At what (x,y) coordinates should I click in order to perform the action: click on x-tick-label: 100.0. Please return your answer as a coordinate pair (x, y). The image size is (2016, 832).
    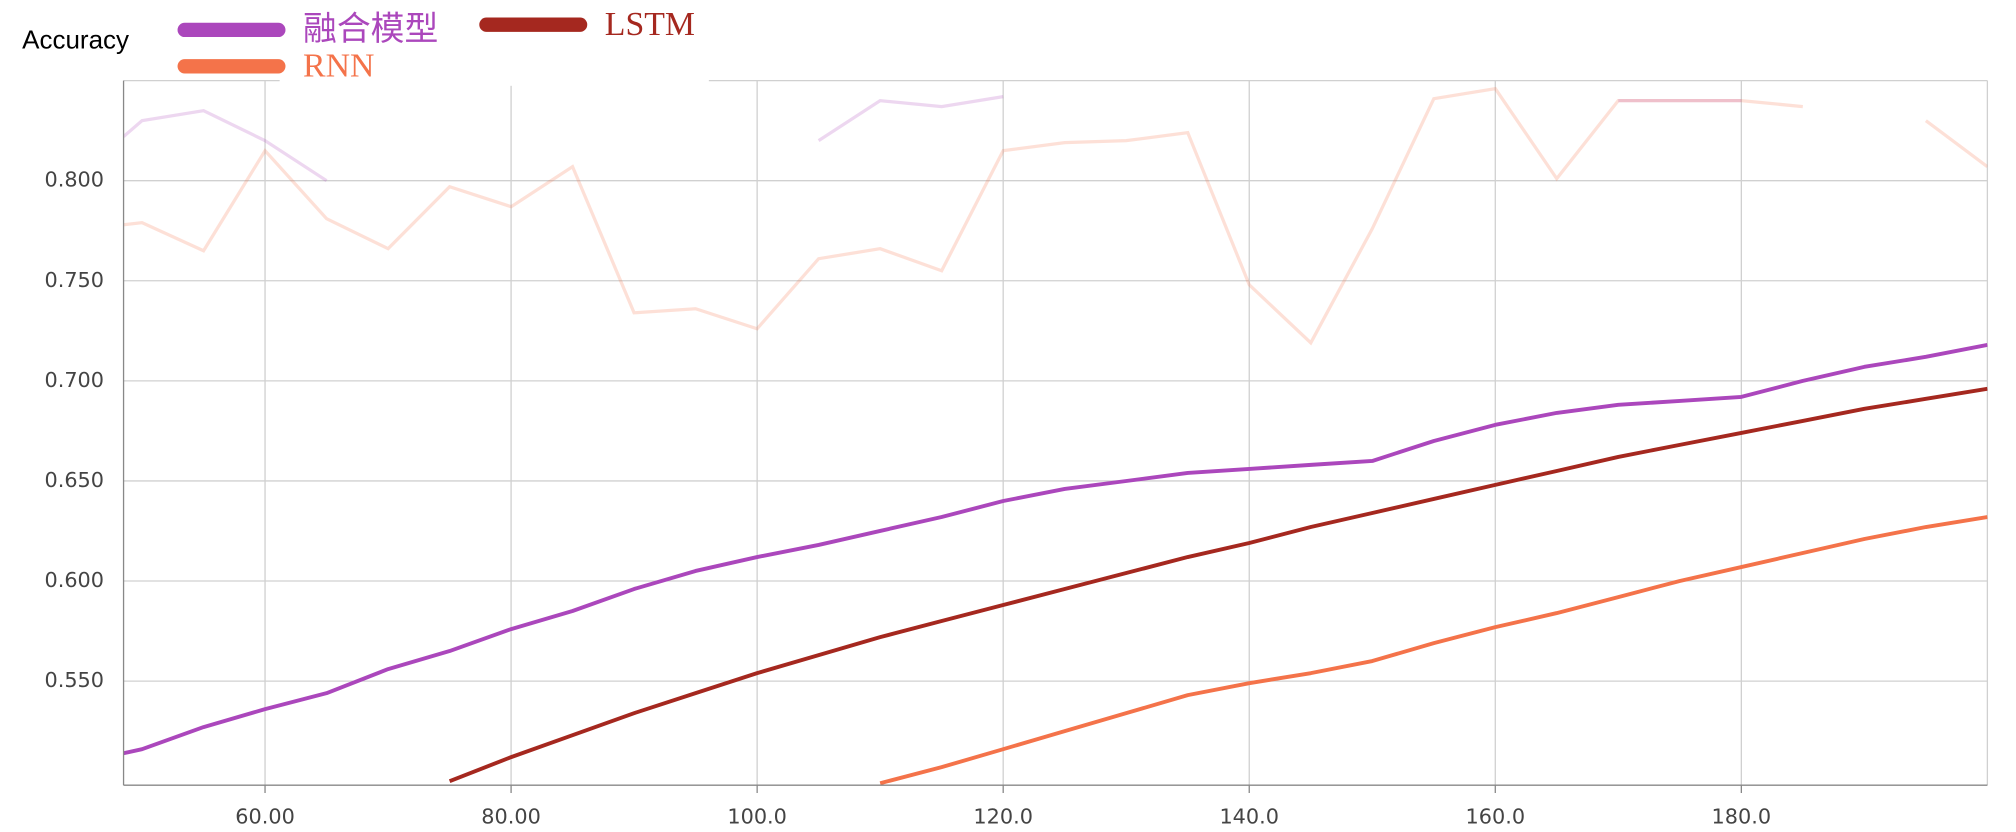
    Looking at the image, I should click on (757, 817).